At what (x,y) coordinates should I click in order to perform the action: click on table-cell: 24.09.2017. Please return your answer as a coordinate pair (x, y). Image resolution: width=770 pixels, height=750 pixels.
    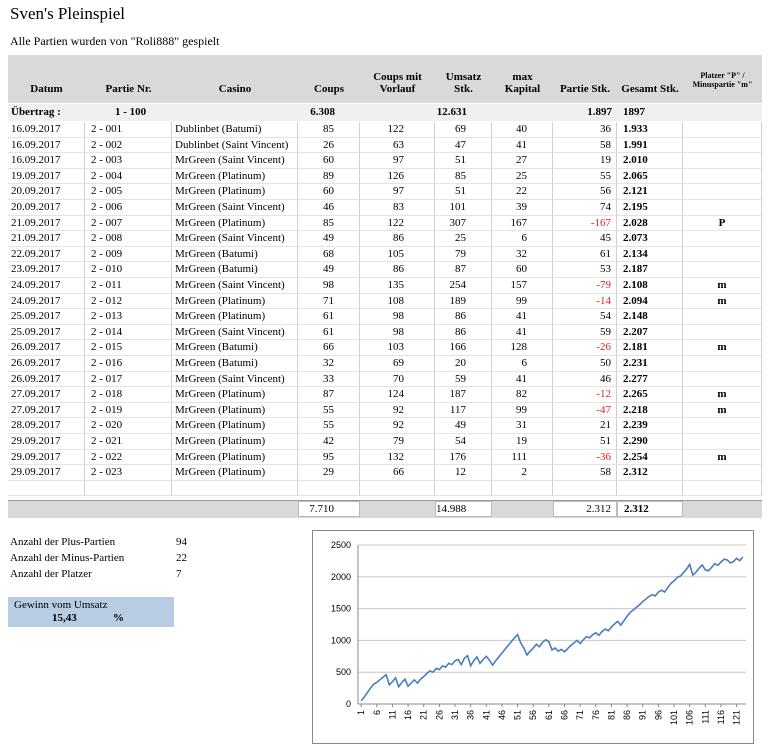
    Looking at the image, I should click on (46, 286).